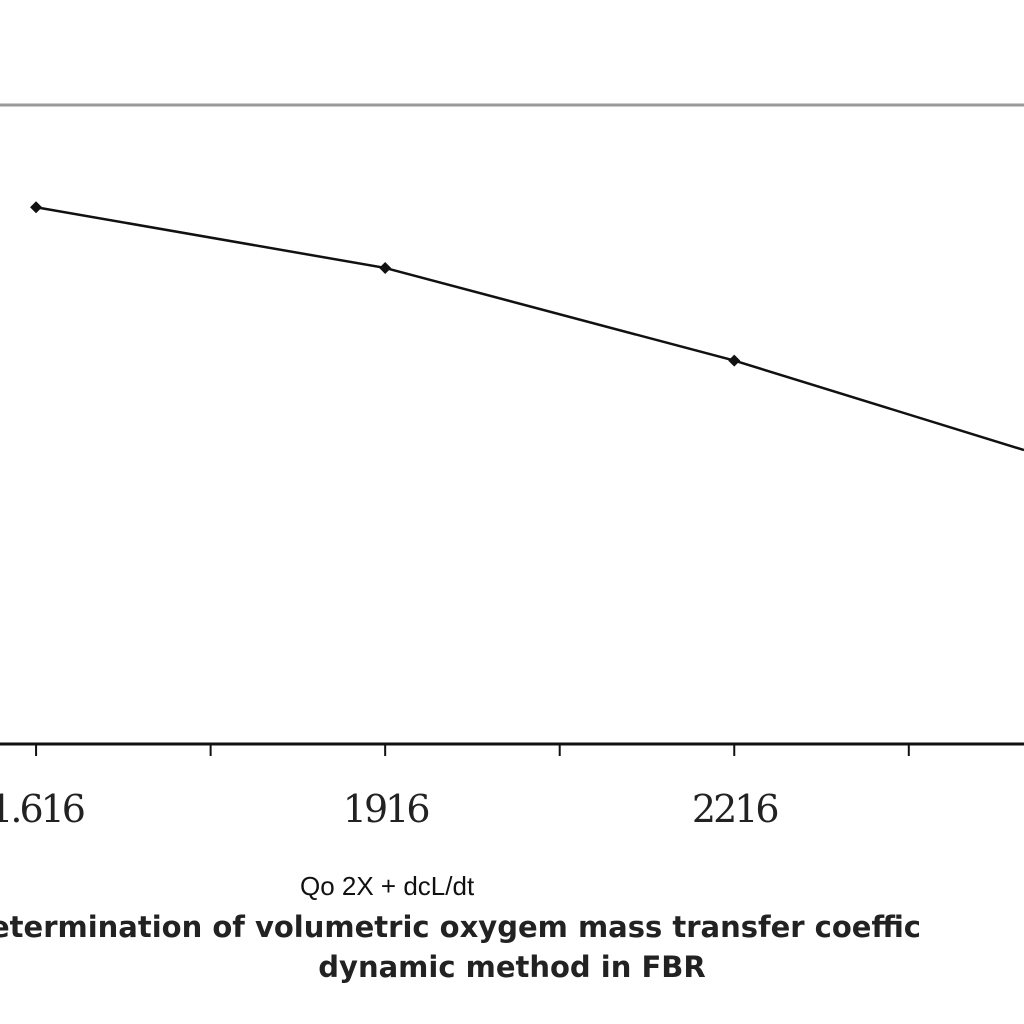 The width and height of the screenshot is (1024, 1024). What do you see at coordinates (512, 967) in the screenshot?
I see `figure-caption-line-2: dynamic method in FBR` at bounding box center [512, 967].